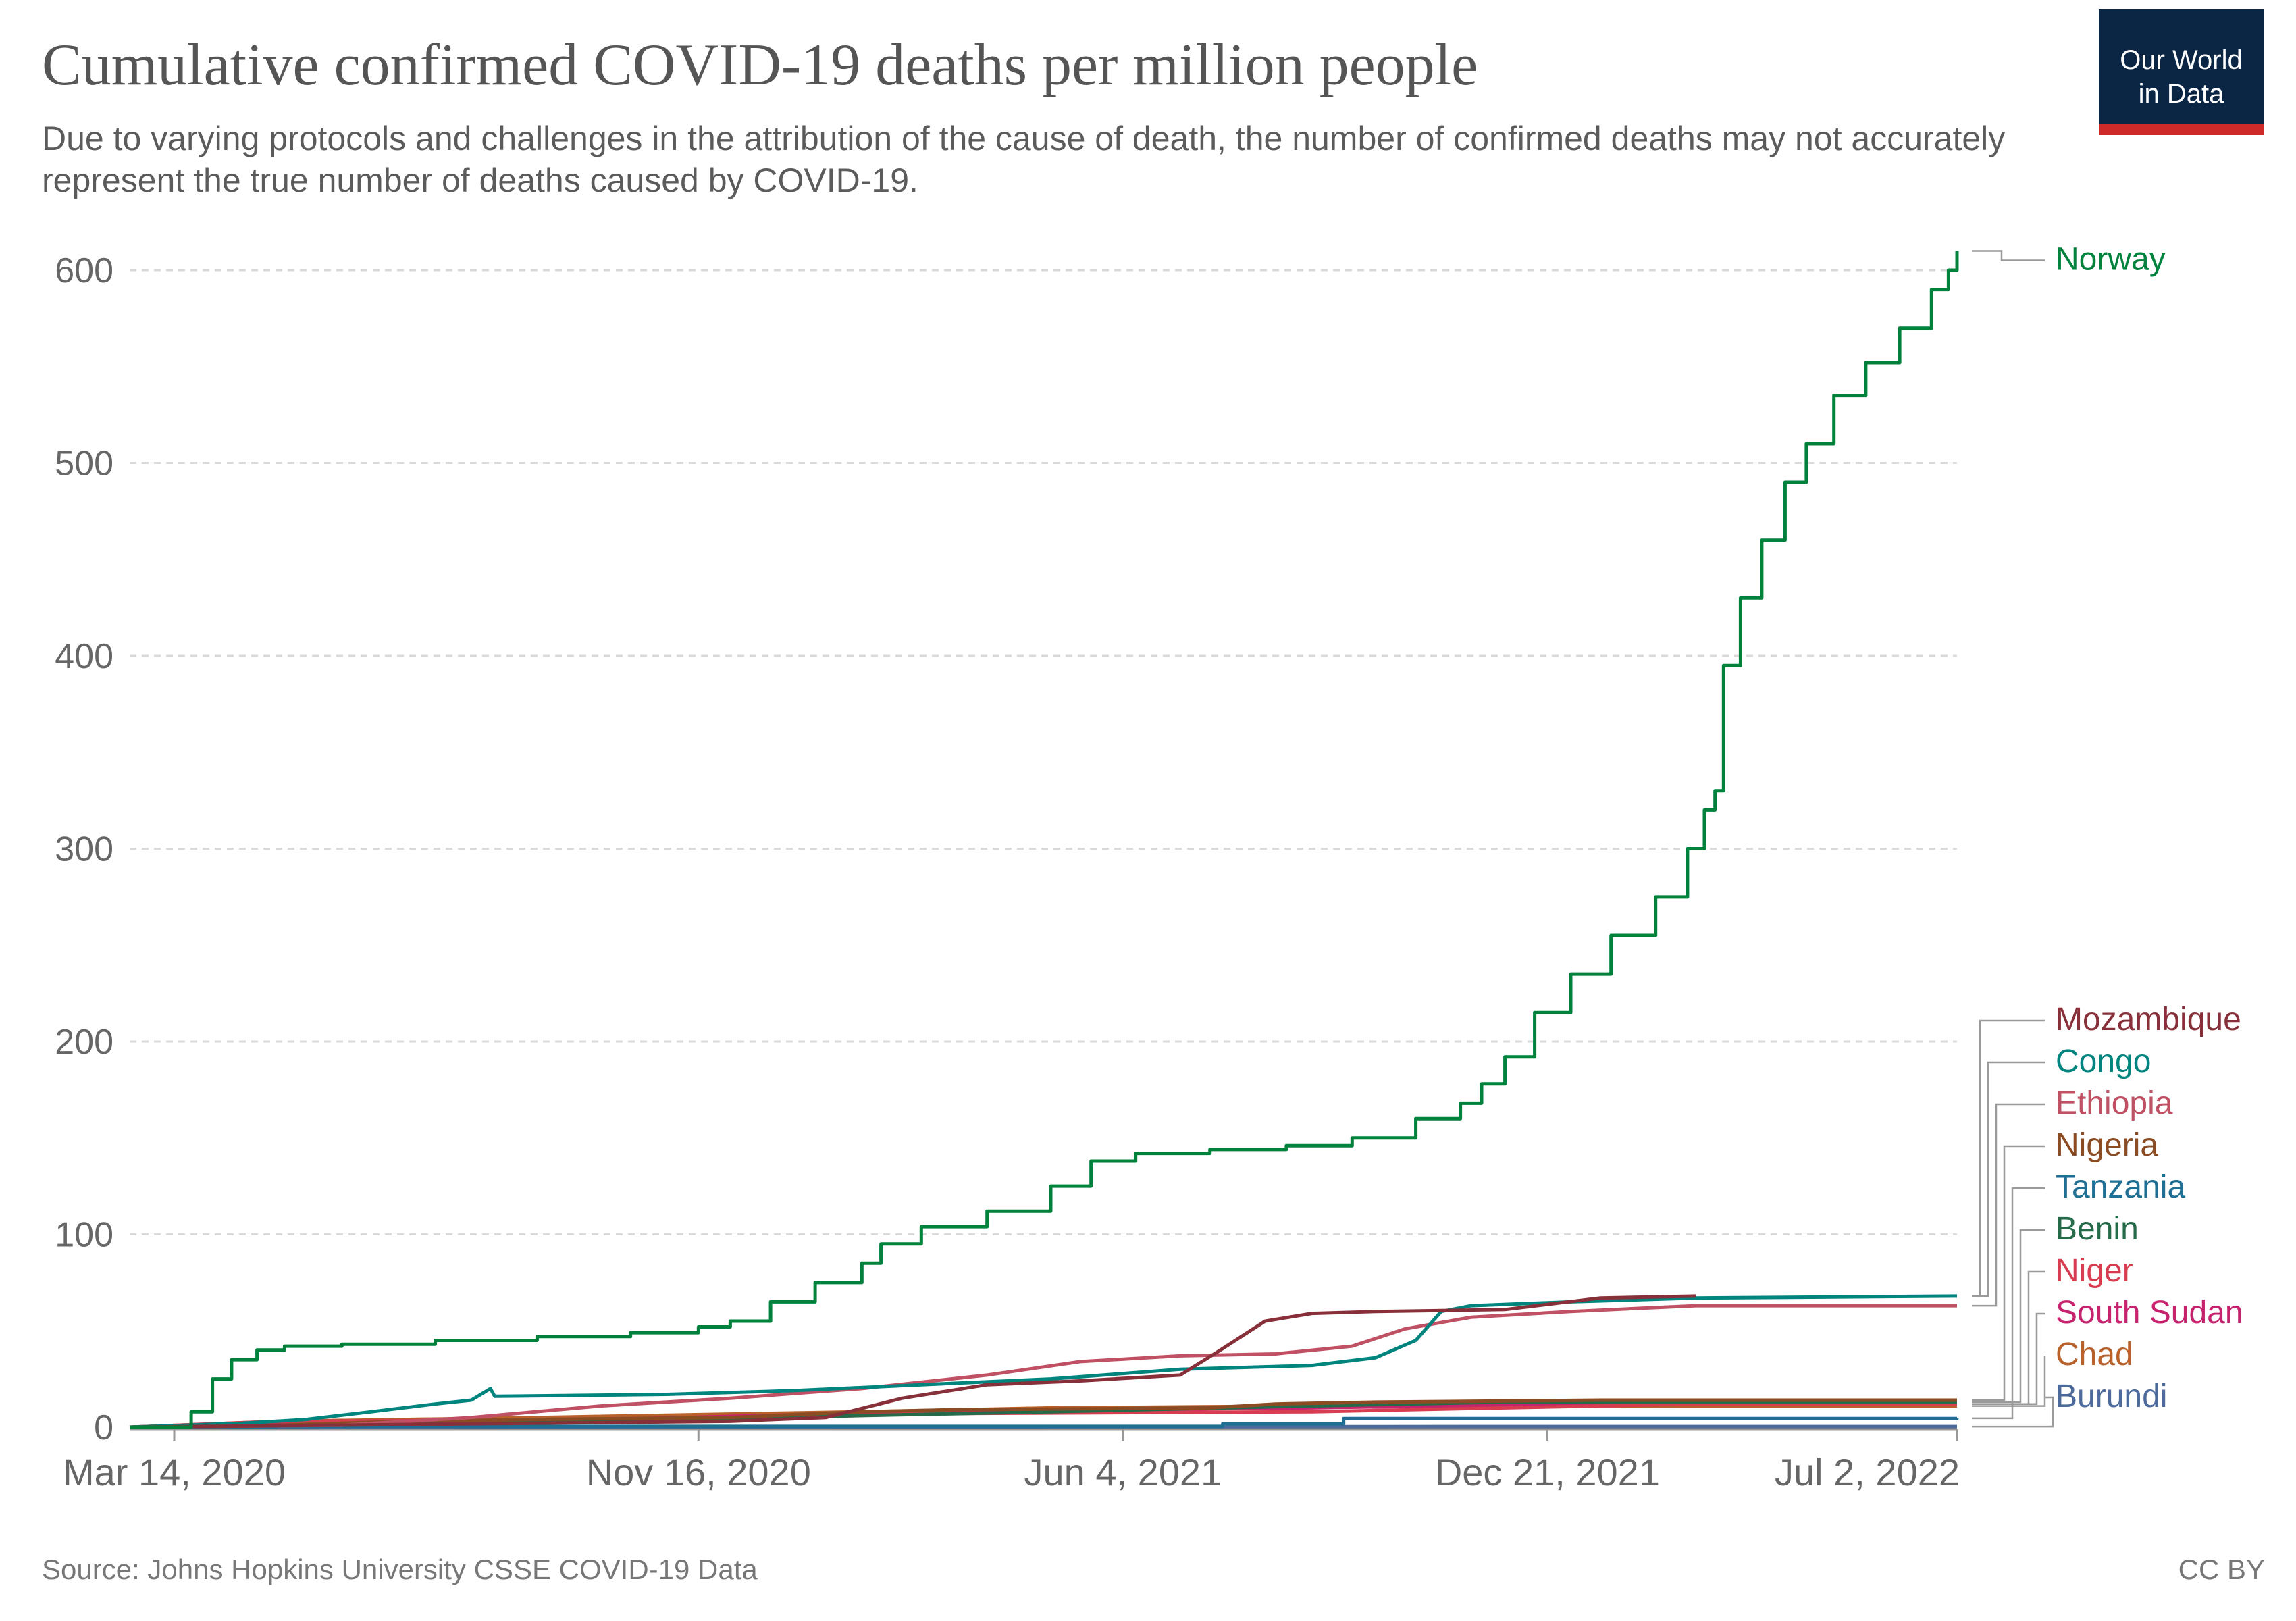  What do you see at coordinates (2148, 1019) in the screenshot?
I see `series-label-mozambique: Mozambique` at bounding box center [2148, 1019].